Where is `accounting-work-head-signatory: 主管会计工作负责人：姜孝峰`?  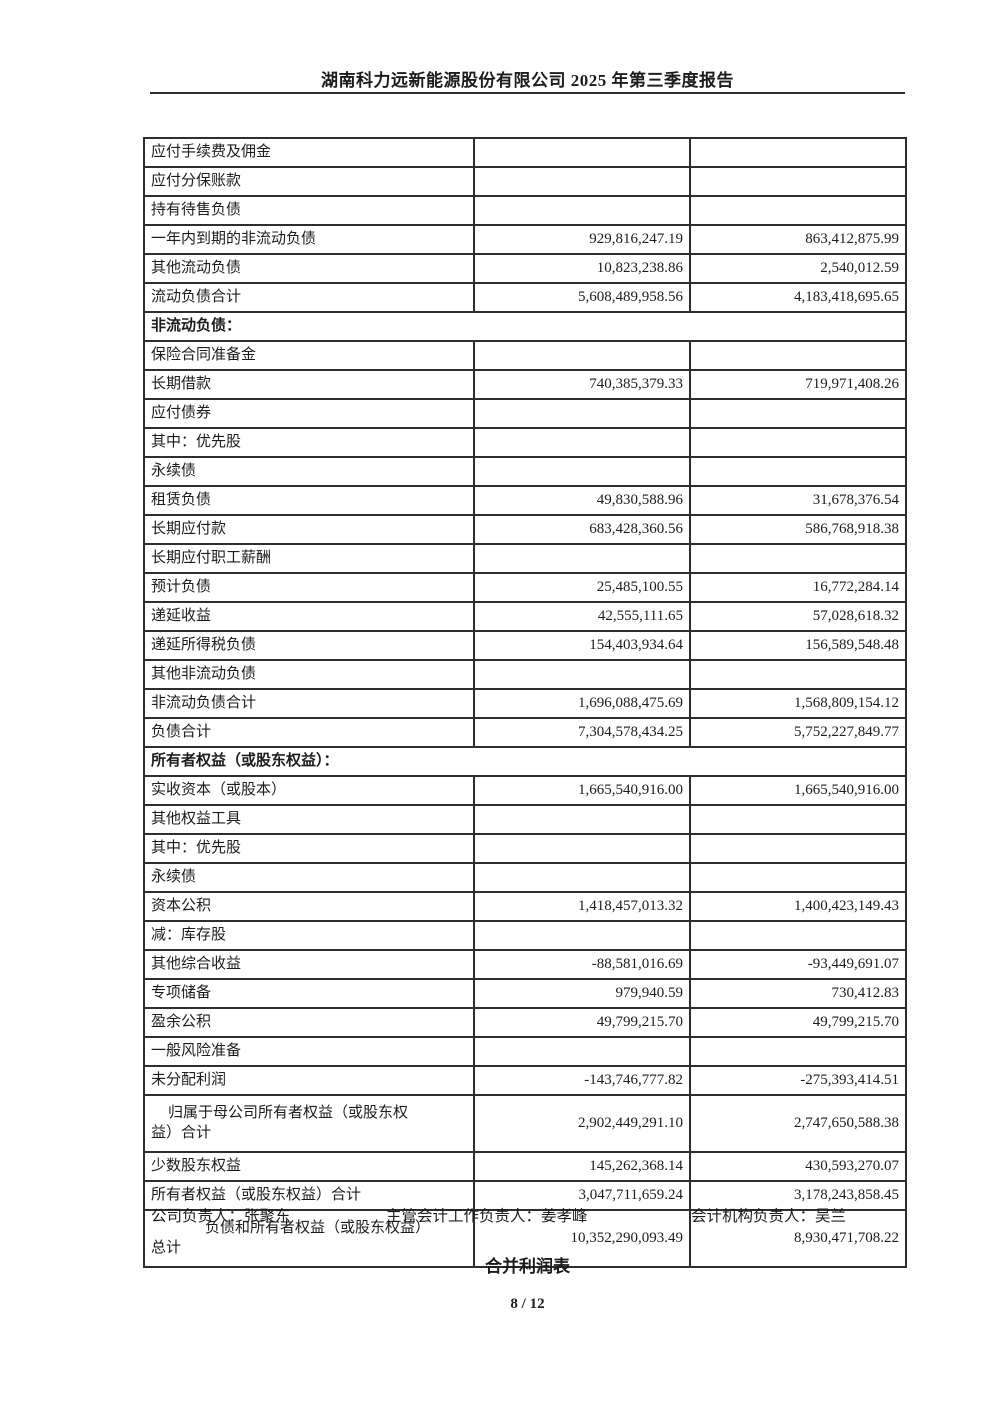
accounting-work-head-signatory: 主管会计工作负责人：姜孝峰 is located at coordinates (487, 1216).